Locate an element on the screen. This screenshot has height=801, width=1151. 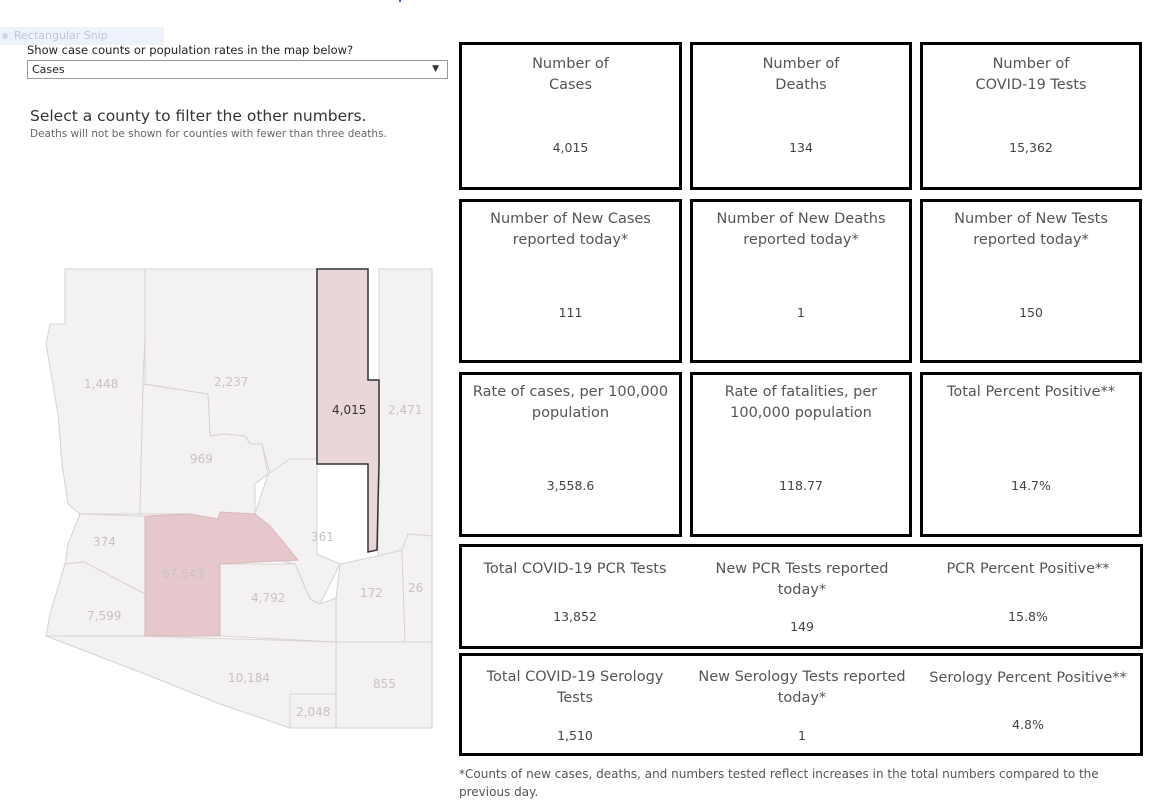
card-value: 4,015 is located at coordinates (570, 147).